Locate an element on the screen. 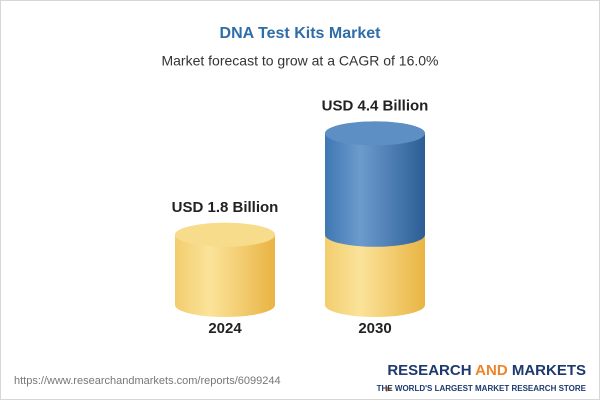 This screenshot has width=600, height=405. value-label: USD 1.8 Billion is located at coordinates (225, 207).